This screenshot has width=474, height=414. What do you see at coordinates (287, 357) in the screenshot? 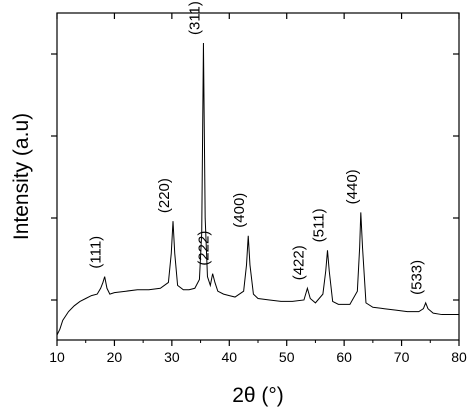
I see `x-tick-label: 50` at bounding box center [287, 357].